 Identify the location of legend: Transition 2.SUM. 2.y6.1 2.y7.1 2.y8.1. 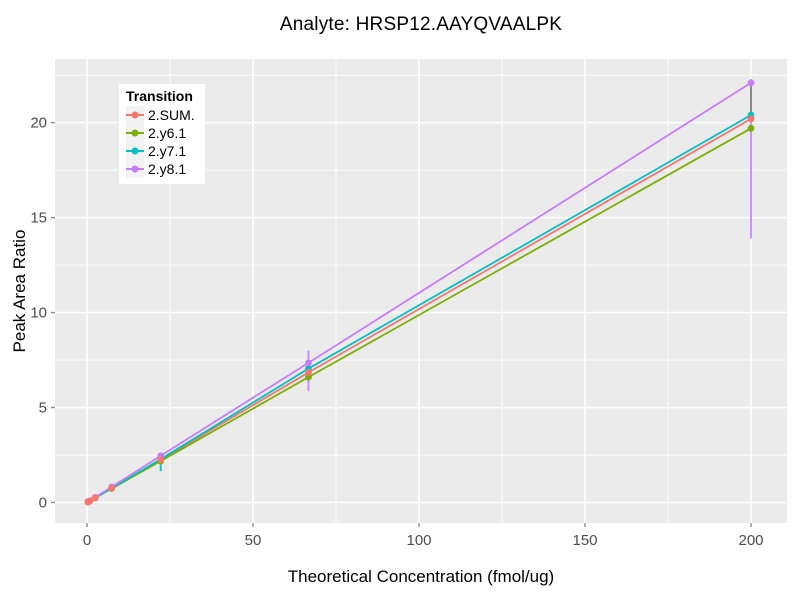
(162, 134).